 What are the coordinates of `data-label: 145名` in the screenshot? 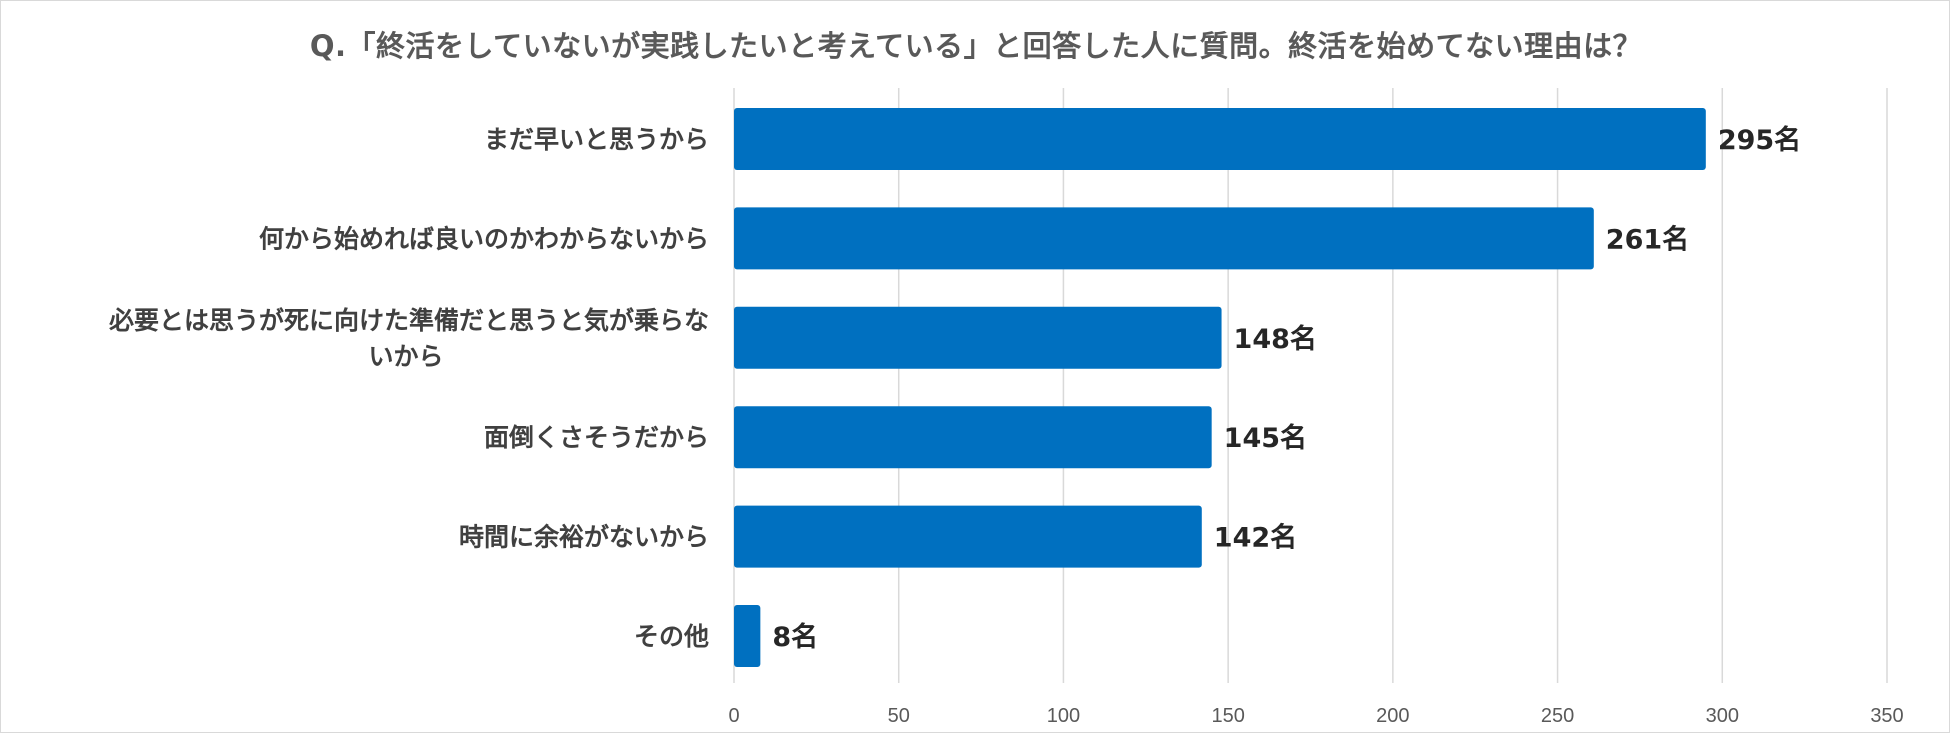 It's located at (1265, 438).